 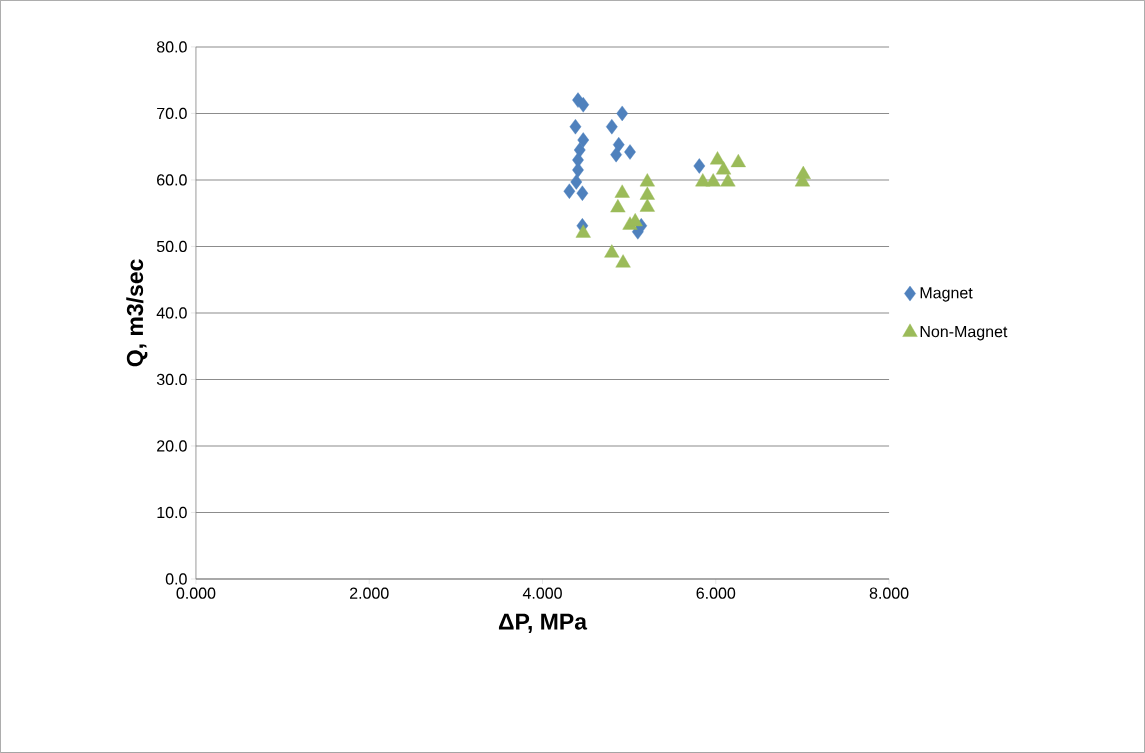 What do you see at coordinates (964, 333) in the screenshot?
I see `legend-label: Non-Magnet` at bounding box center [964, 333].